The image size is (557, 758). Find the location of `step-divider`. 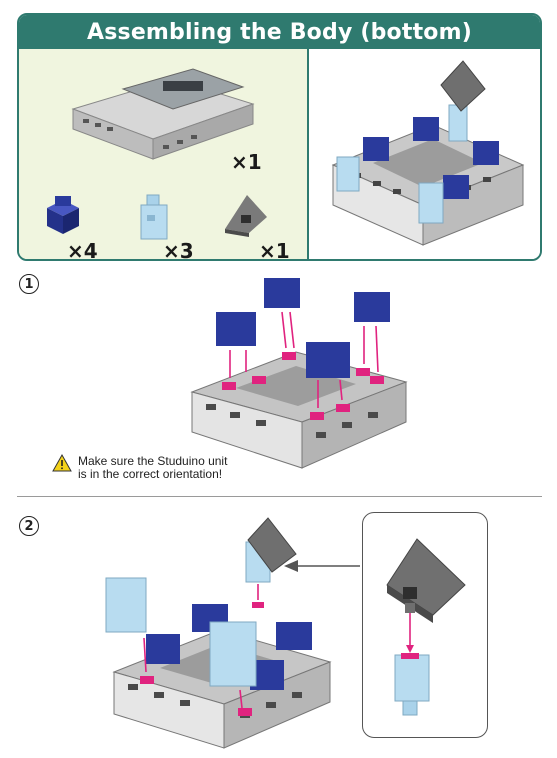

step-divider is located at coordinates (279, 496).